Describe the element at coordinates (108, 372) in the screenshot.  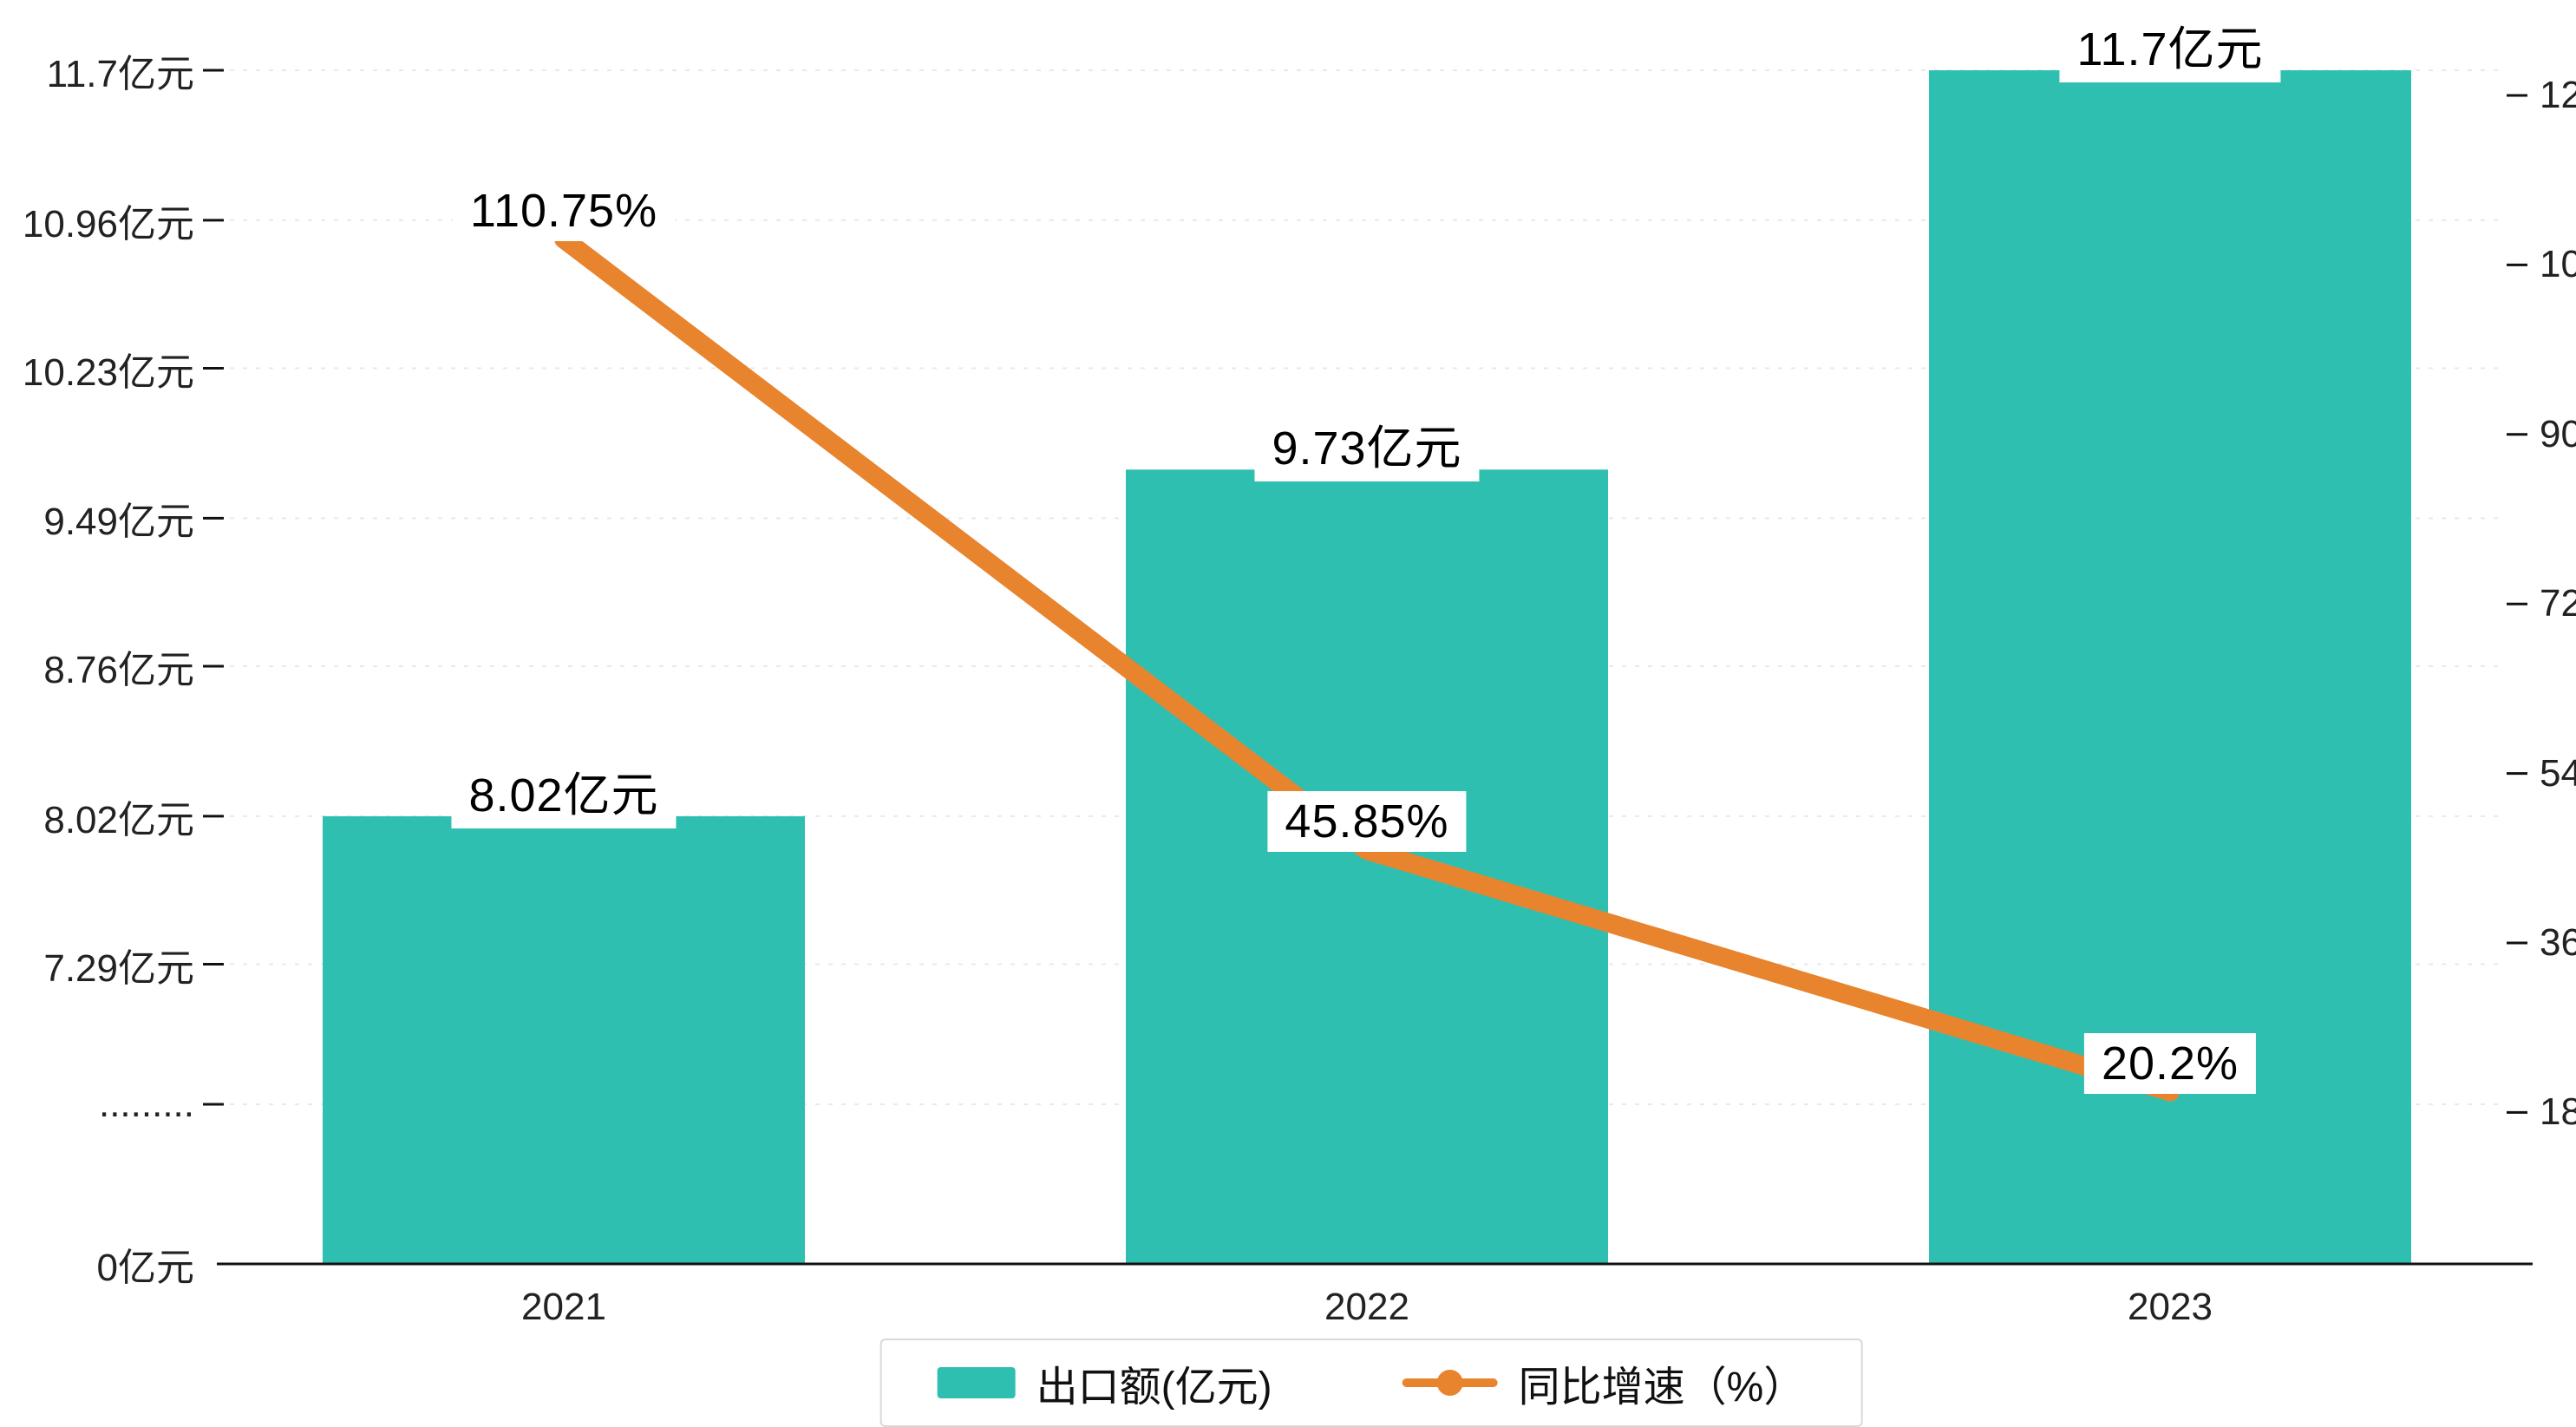
I see `left-axis-label: 10.23亿元` at that location.